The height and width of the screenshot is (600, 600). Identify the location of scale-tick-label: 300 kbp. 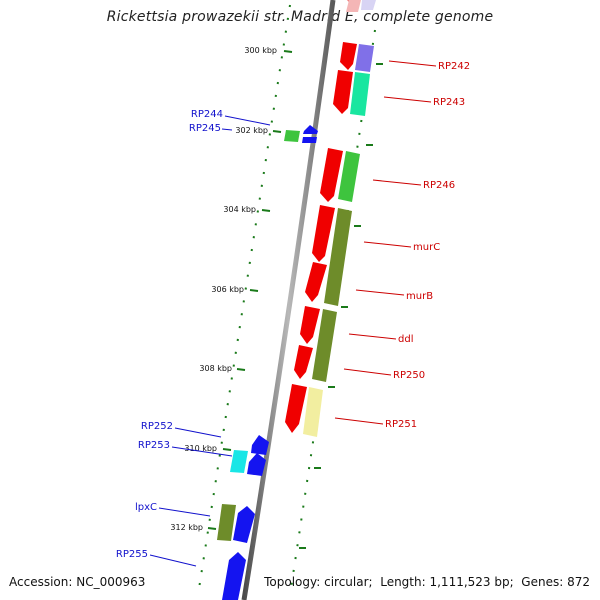
(260, 50).